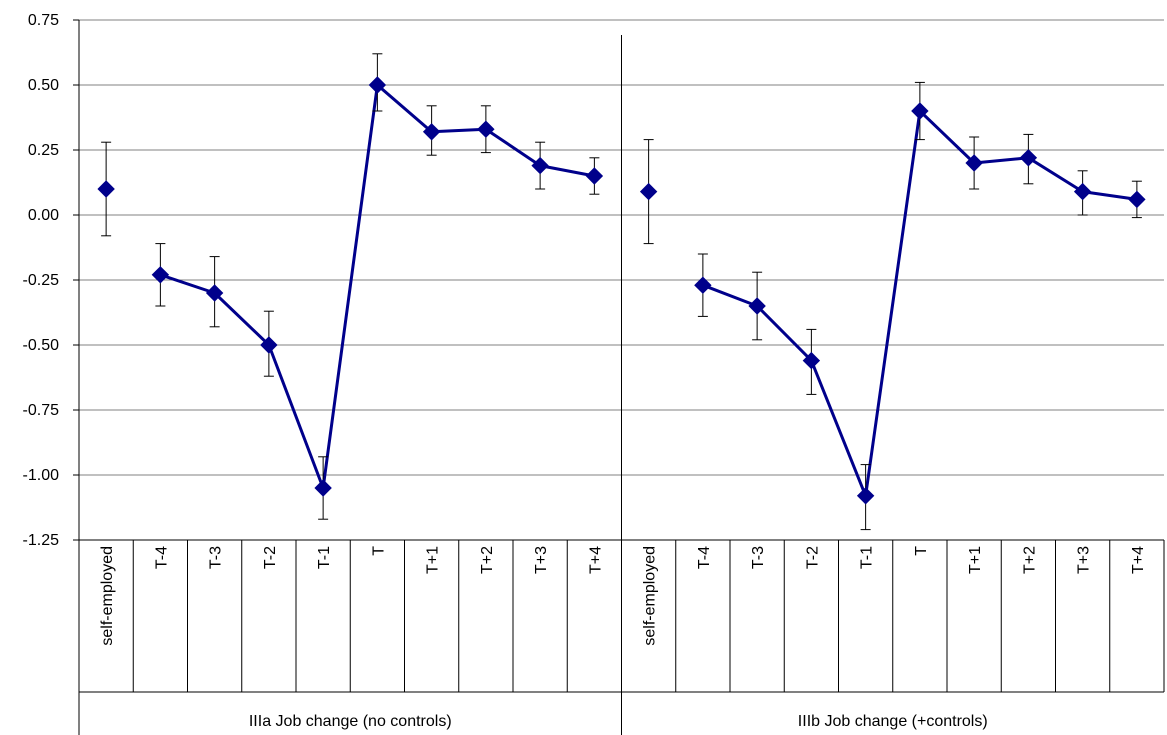 This screenshot has height=735, width=1167. What do you see at coordinates (41, 475) in the screenshot?
I see `y-tick-label: -1.00` at bounding box center [41, 475].